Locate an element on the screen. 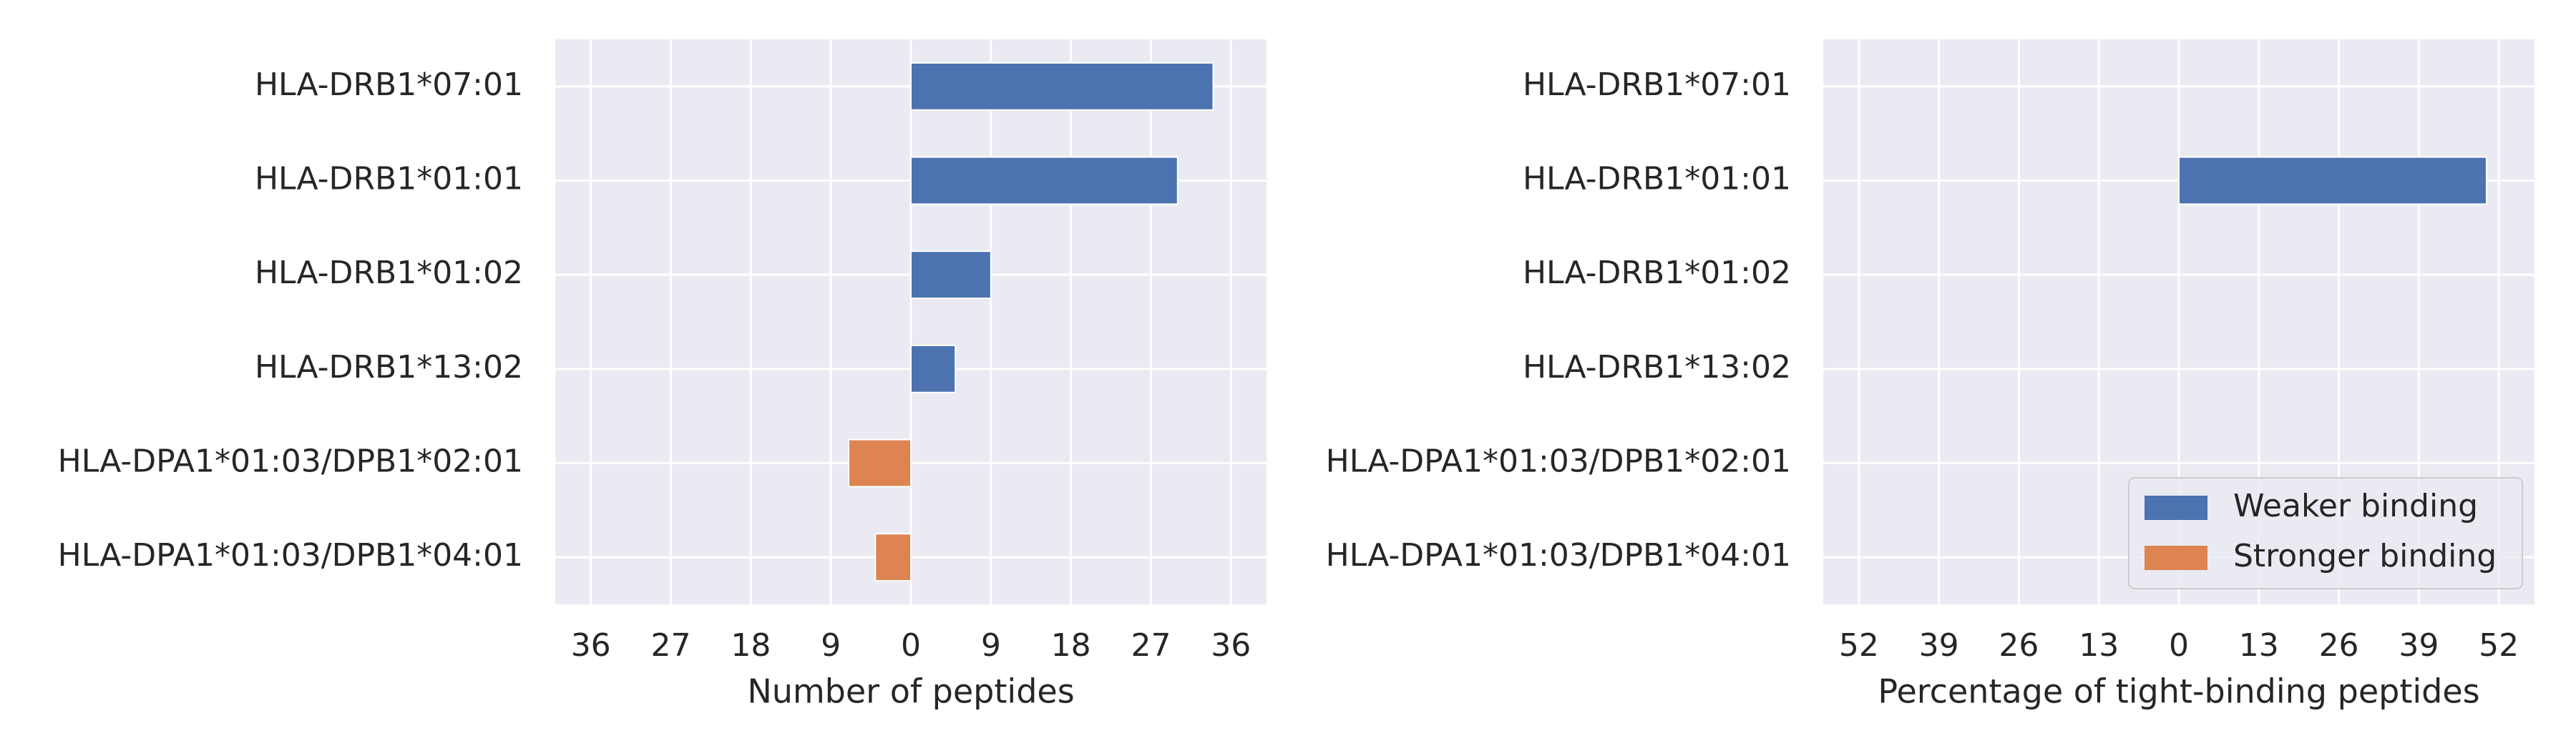  x-axis-label: Number of peptides is located at coordinates (911, 691).